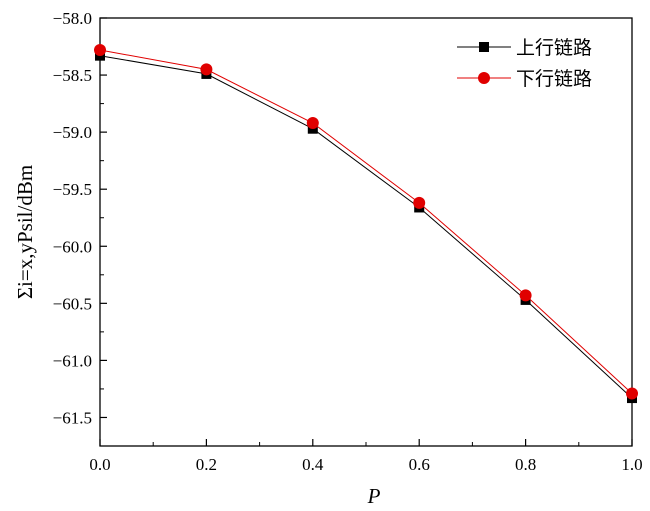  Describe the element at coordinates (72, 303) in the screenshot. I see `y-tick-label: −60.5` at that location.